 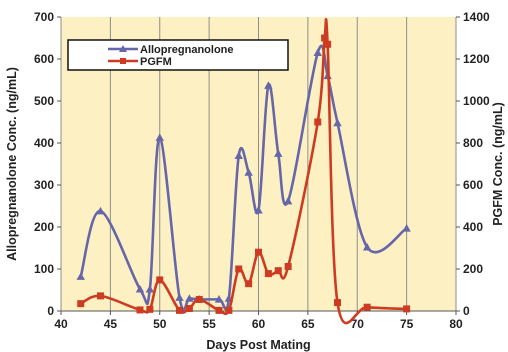 What do you see at coordinates (476, 59) in the screenshot?
I see `right-y-tick-label: 1200` at bounding box center [476, 59].